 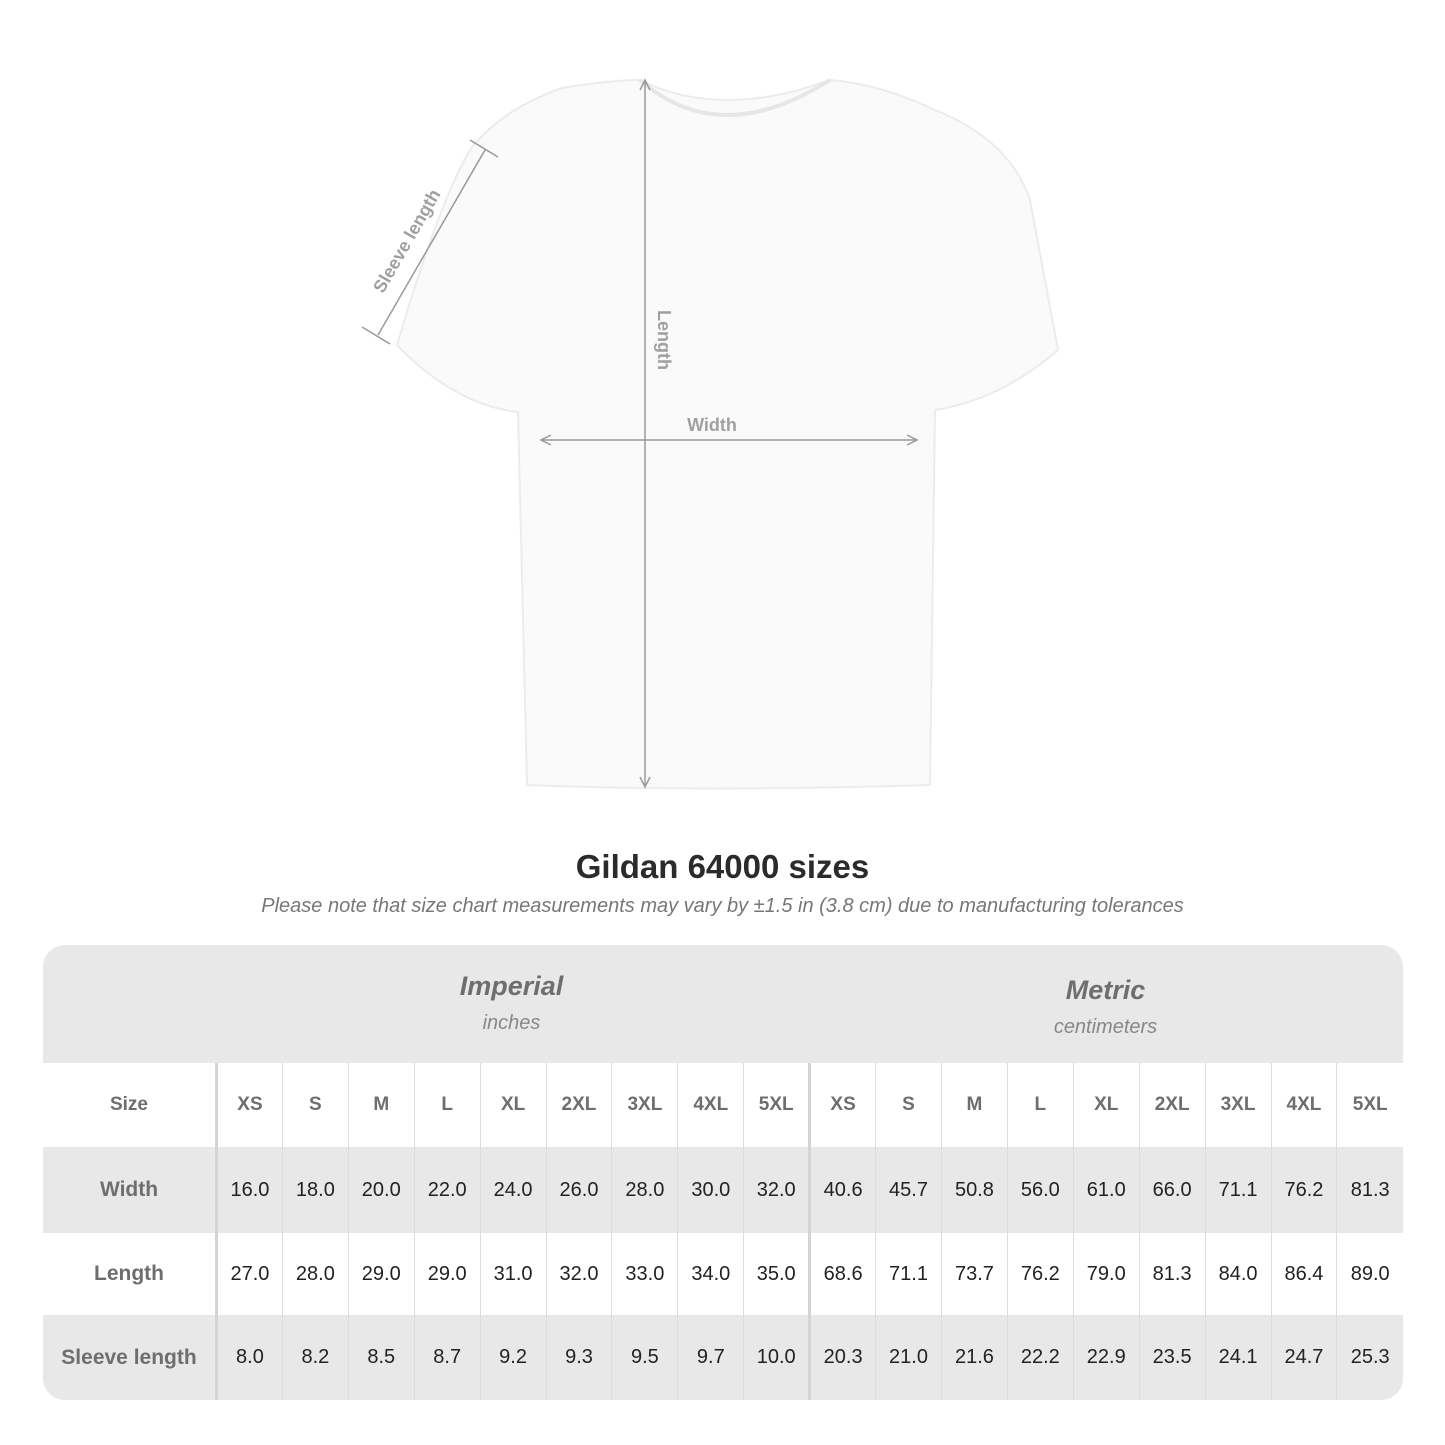 What do you see at coordinates (249, 1274) in the screenshot?
I see `imperial-value: 27.0` at bounding box center [249, 1274].